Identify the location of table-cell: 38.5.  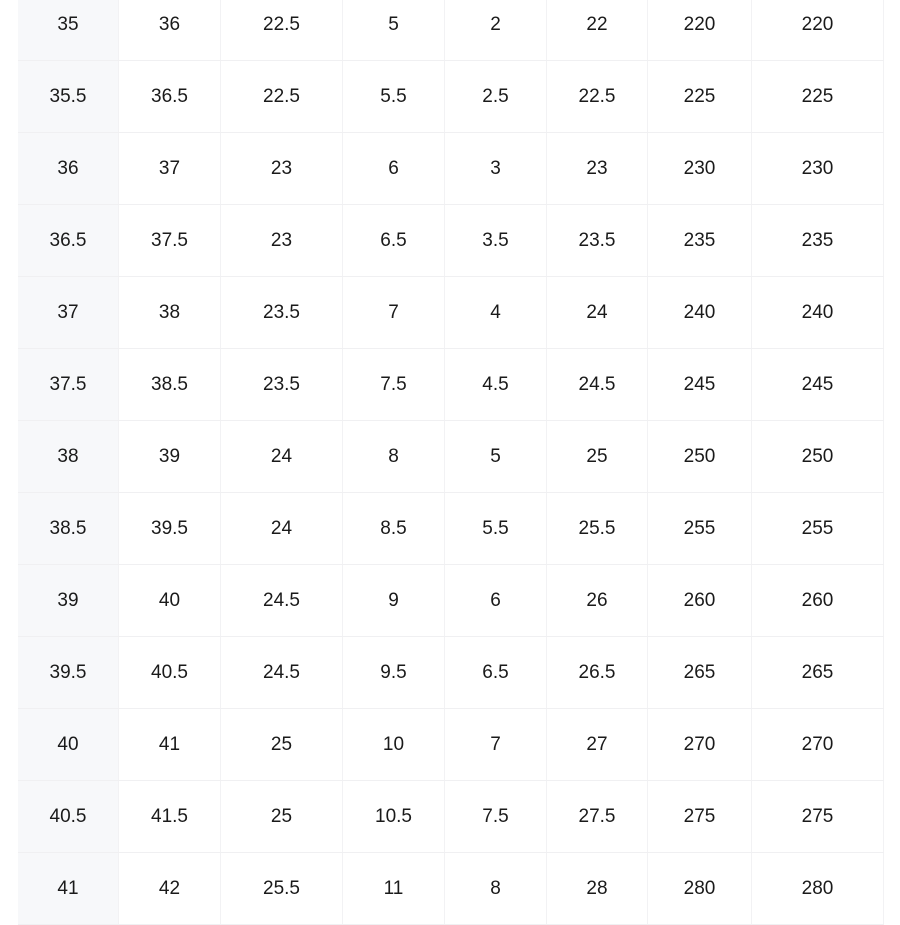
(170, 384).